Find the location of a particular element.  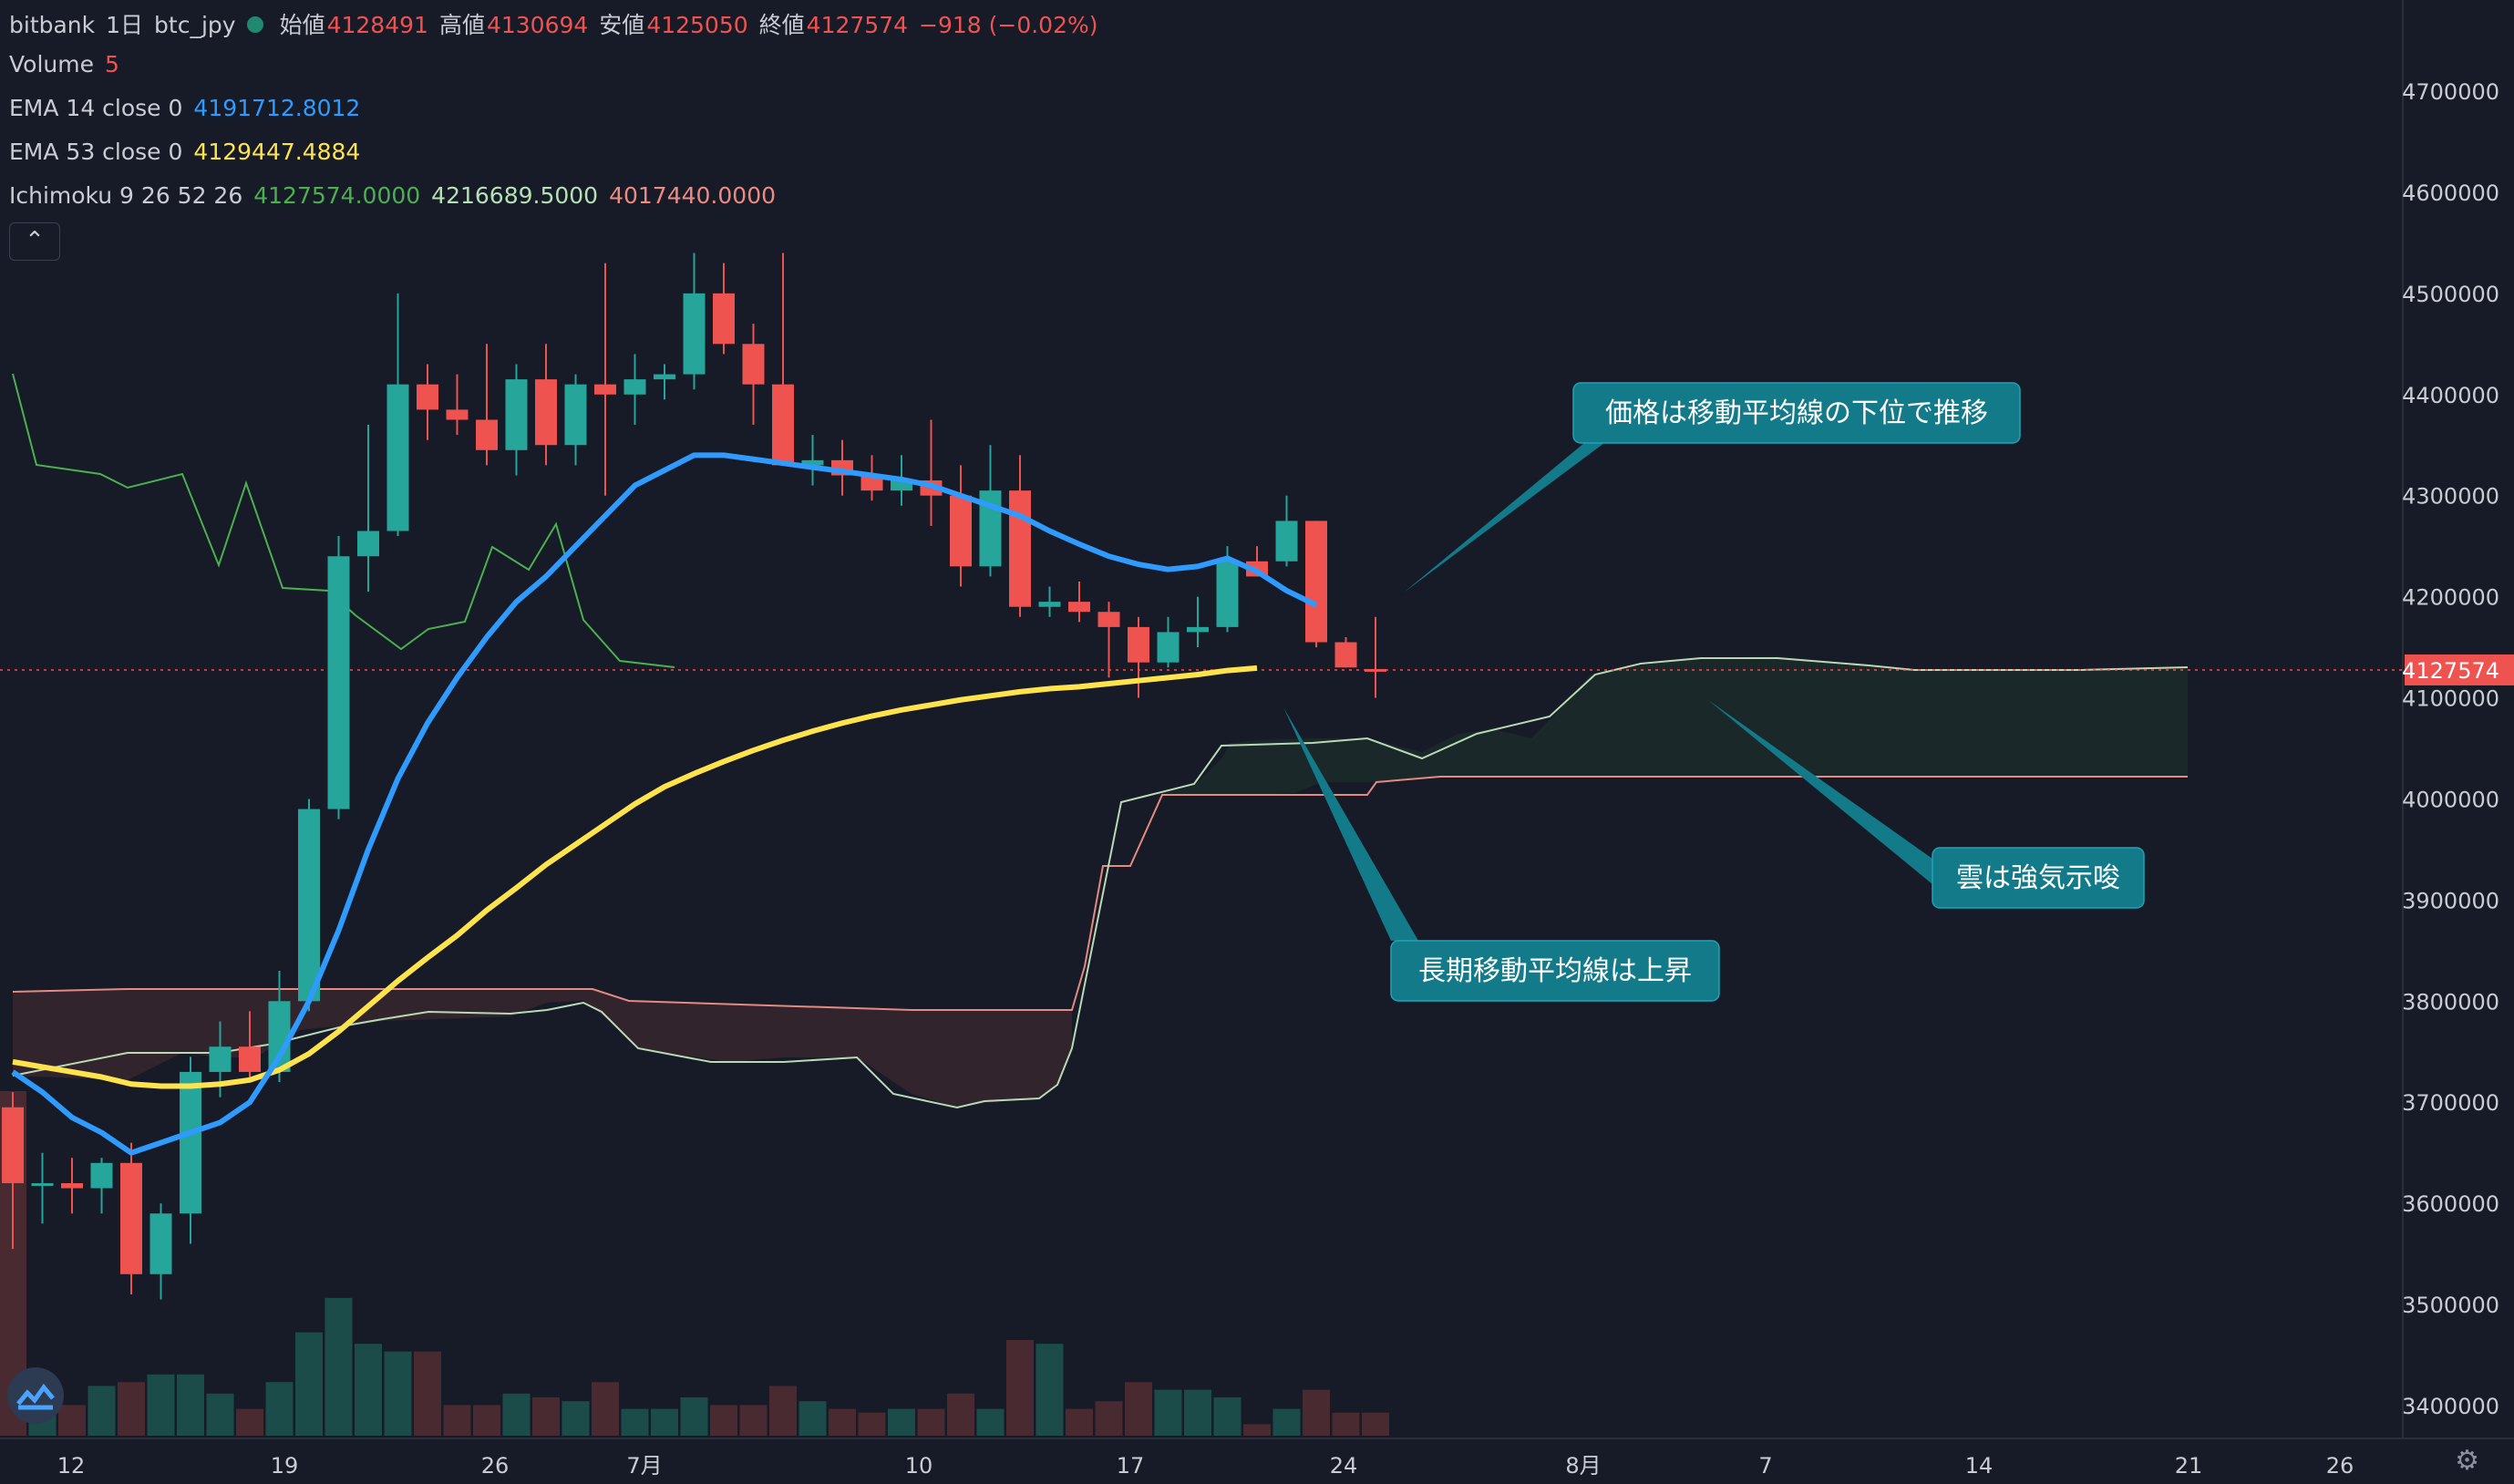

ema14-legend: EMA 14 close 0 4191712.8012 is located at coordinates (190, 108).